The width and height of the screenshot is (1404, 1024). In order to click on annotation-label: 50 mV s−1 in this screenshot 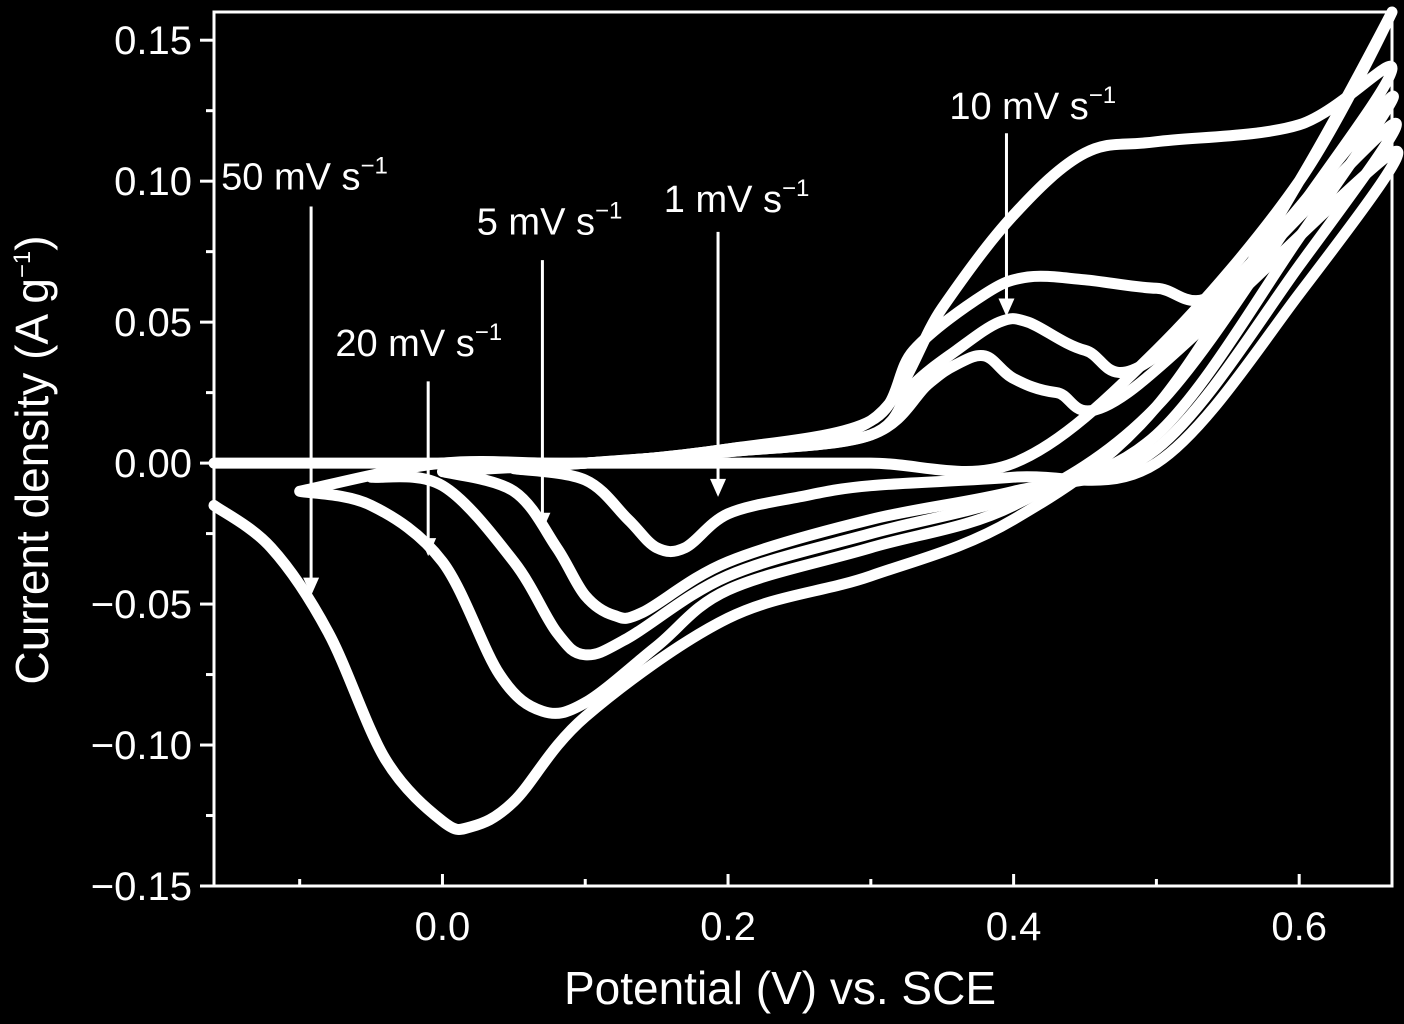, I will do `click(304, 176)`.